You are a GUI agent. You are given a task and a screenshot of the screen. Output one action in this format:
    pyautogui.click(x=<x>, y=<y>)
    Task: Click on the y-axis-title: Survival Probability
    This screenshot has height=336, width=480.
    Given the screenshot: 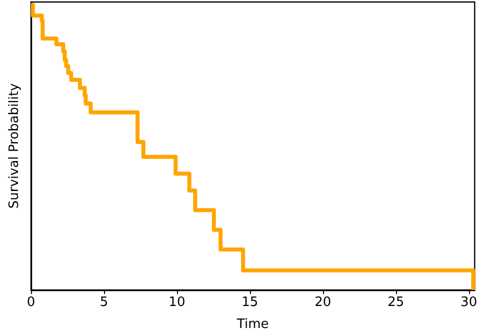 What is the action you would take?
    pyautogui.click(x=14, y=146)
    